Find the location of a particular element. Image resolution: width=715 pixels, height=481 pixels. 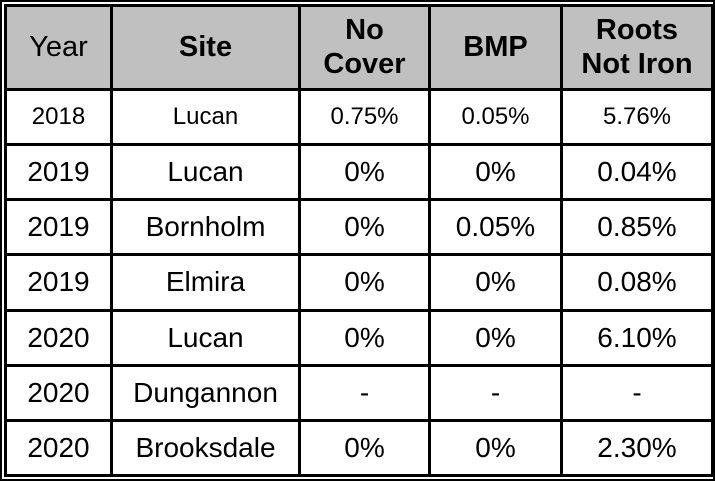

cell-site: Brooksdale is located at coordinates (205, 448).